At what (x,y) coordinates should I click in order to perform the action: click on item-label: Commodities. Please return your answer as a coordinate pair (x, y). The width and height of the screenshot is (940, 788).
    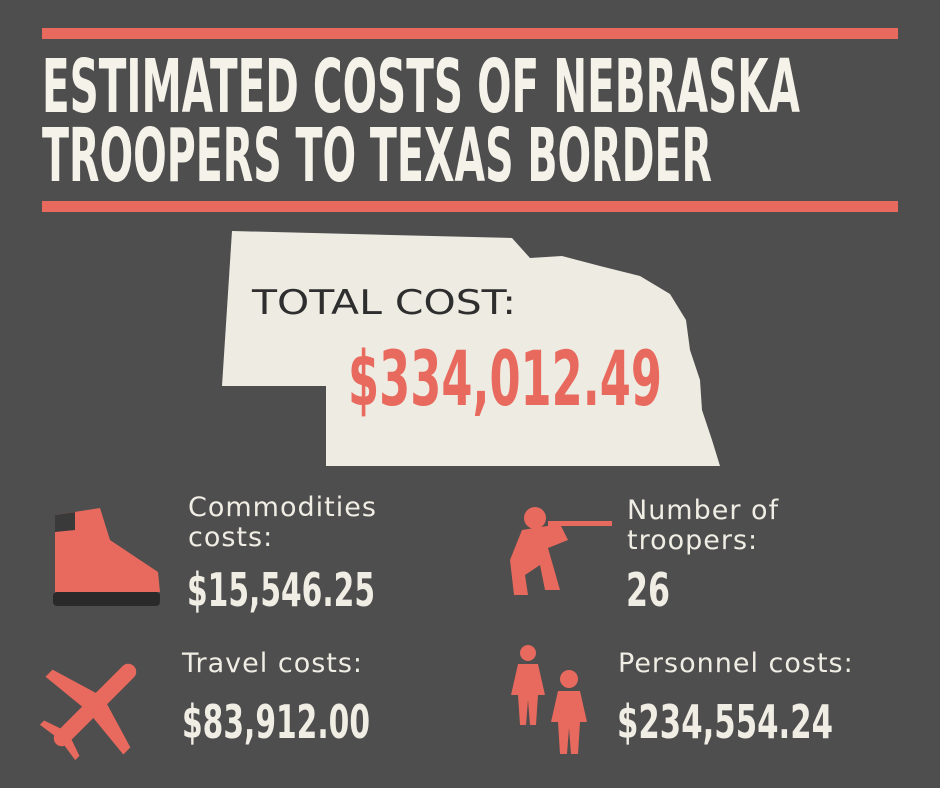
    Looking at the image, I should click on (282, 507).